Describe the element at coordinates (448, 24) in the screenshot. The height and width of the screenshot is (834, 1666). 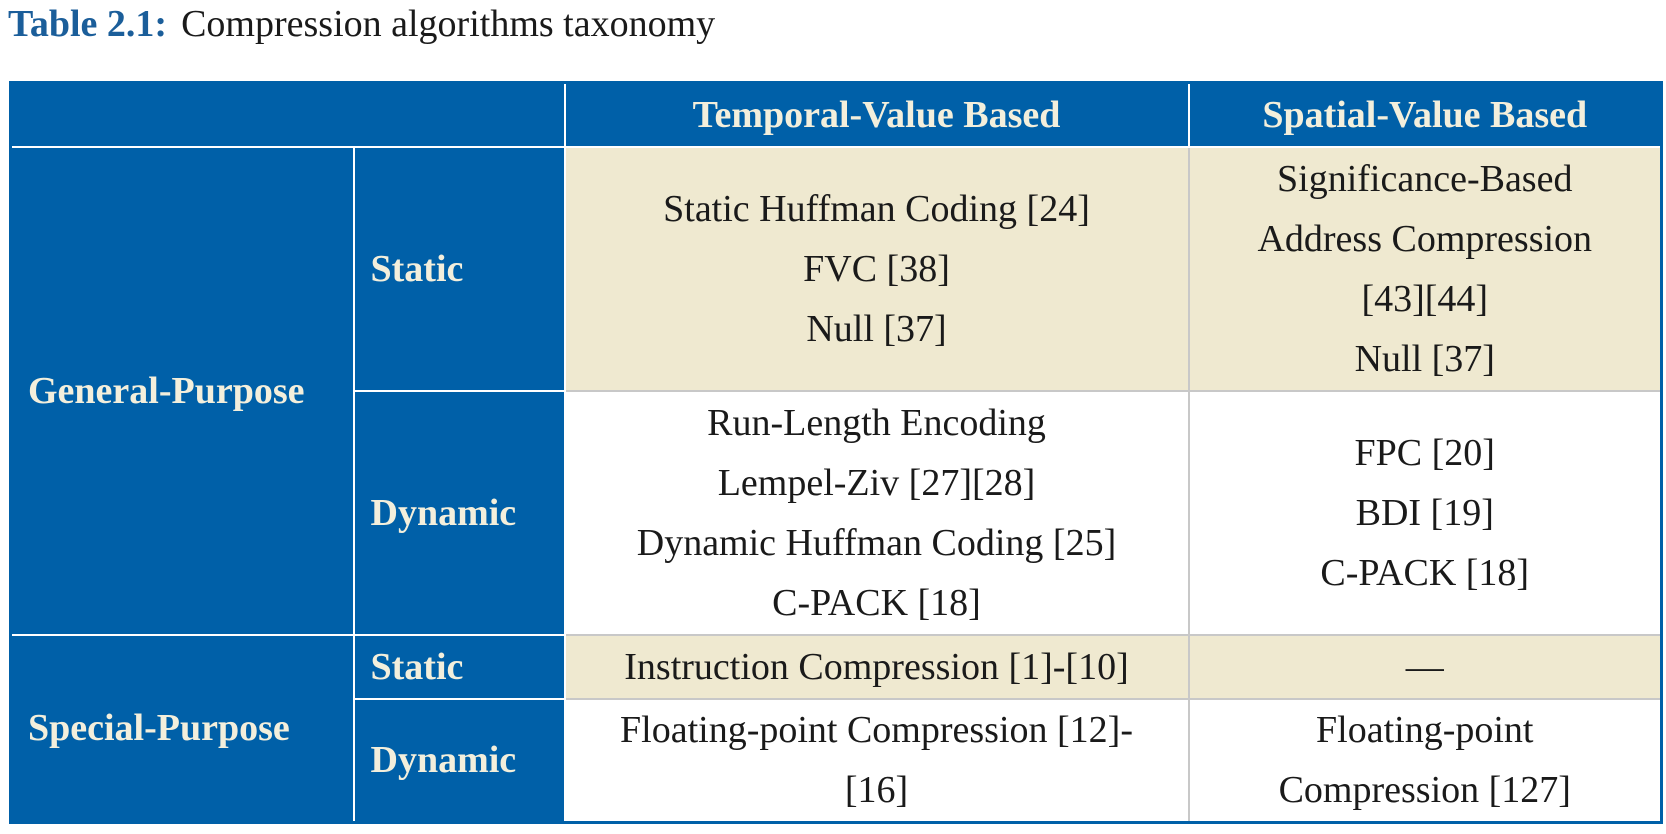
I see `caption-text: Compression algorithms taxonomy` at that location.